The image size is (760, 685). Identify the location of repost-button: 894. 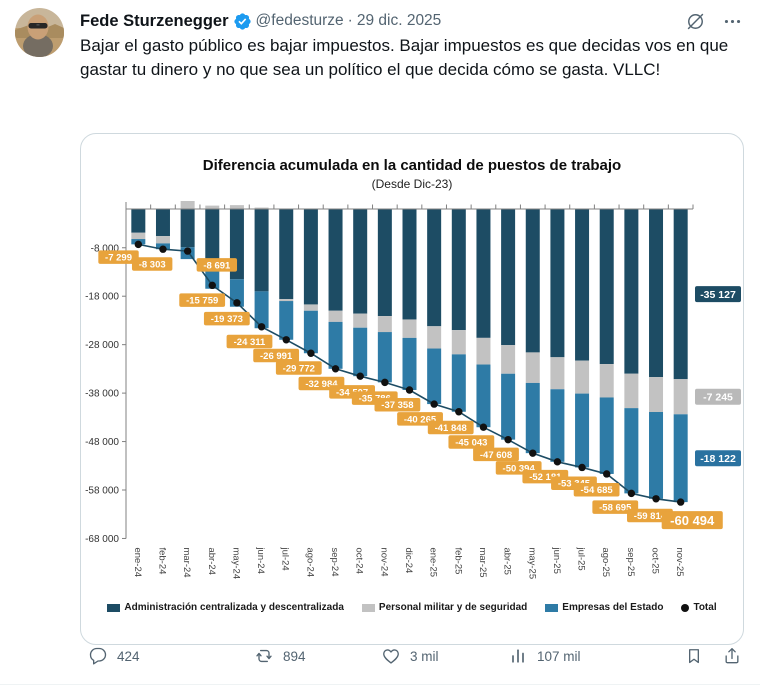
(280, 656).